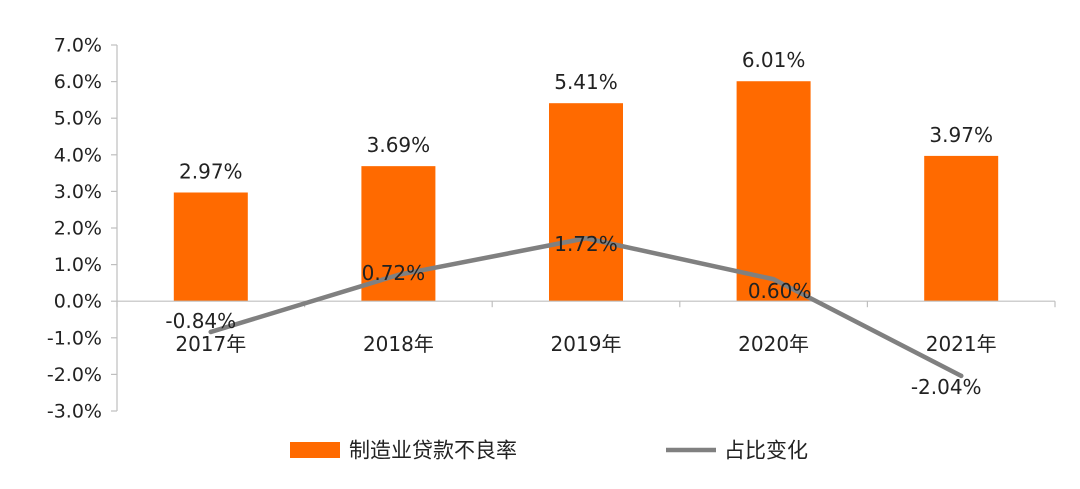 The image size is (1080, 489). Describe the element at coordinates (74, 412) in the screenshot. I see `y-tick-label: -3.0%` at that location.